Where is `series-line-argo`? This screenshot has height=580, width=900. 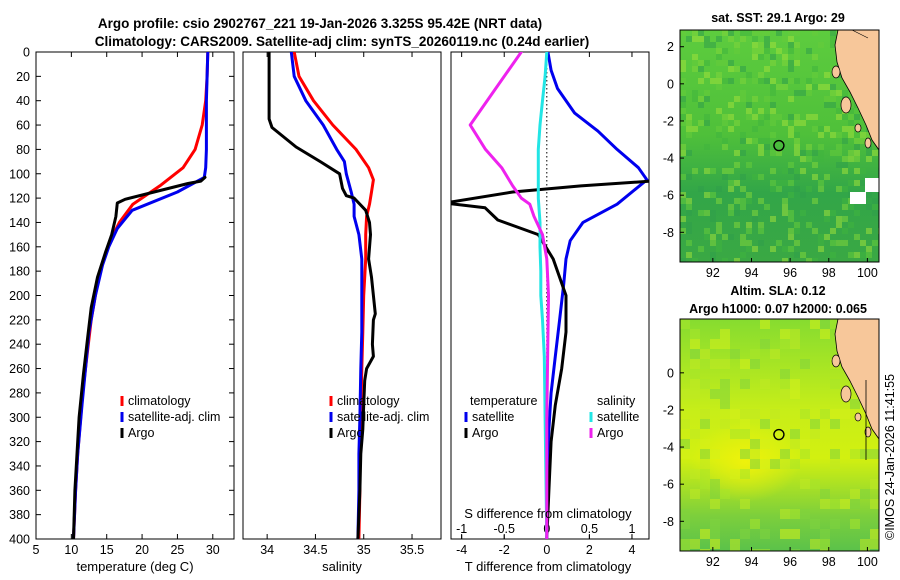 series-line-argo is located at coordinates (322, 295).